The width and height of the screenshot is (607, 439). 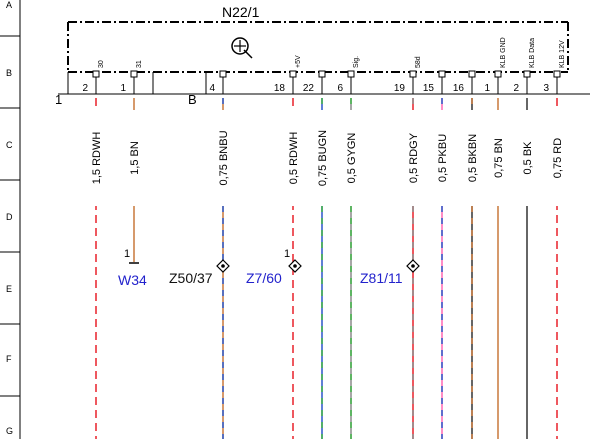 I want to click on grid-row-label: F, so click(x=9, y=359).